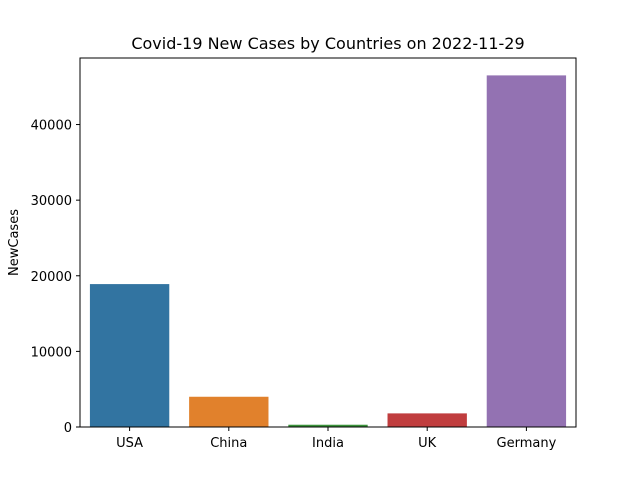  I want to click on y-axis-ticks: 0 10000 20000 30000 40000, so click(55, 277).